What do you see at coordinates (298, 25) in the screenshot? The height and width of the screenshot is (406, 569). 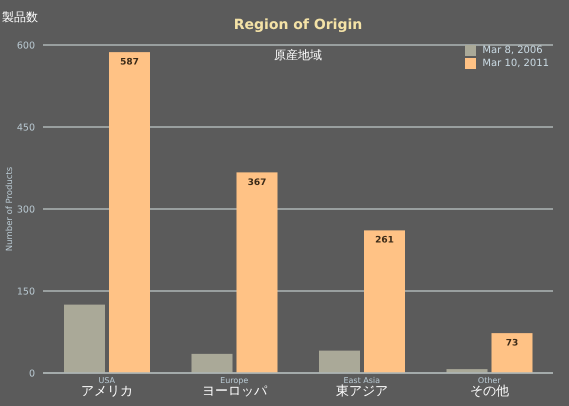 I see `chart-title: Region of Origin` at bounding box center [298, 25].